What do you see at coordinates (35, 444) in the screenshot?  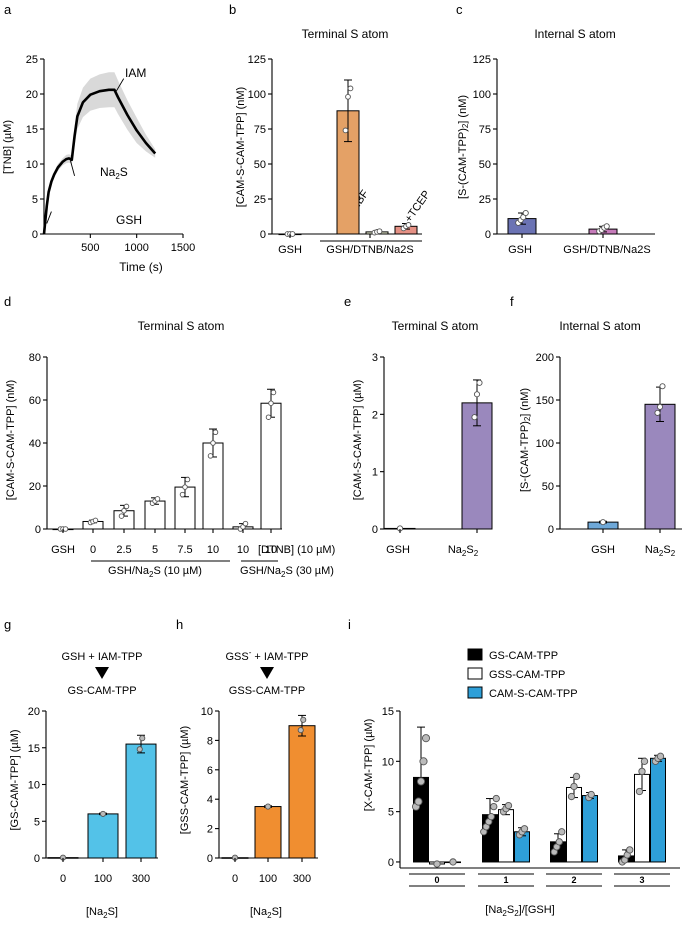 I see `panel-d-y-tick-label: 40` at bounding box center [35, 444].